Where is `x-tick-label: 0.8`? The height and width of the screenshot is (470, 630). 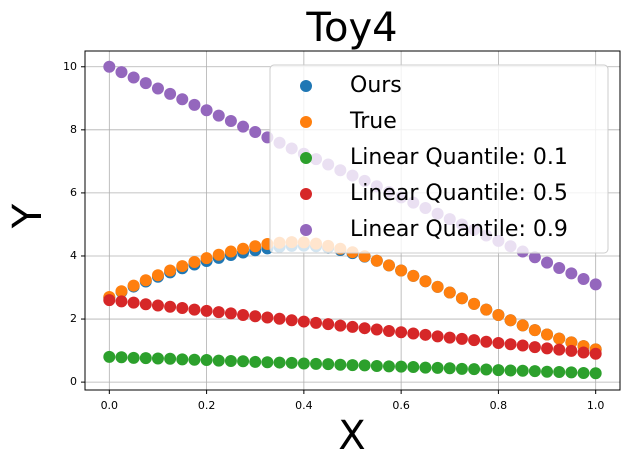 x-tick-label: 0.8 is located at coordinates (499, 405).